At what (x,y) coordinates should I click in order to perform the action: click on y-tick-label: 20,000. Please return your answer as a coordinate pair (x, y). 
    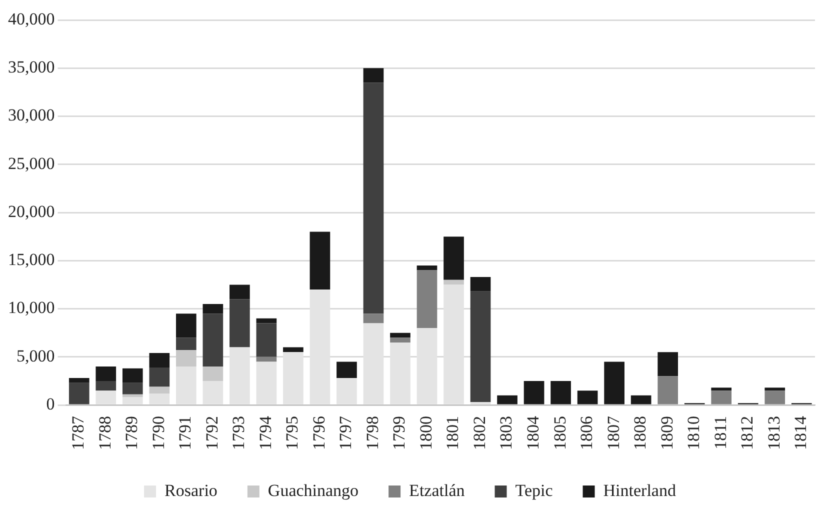
    Looking at the image, I should click on (31, 211).